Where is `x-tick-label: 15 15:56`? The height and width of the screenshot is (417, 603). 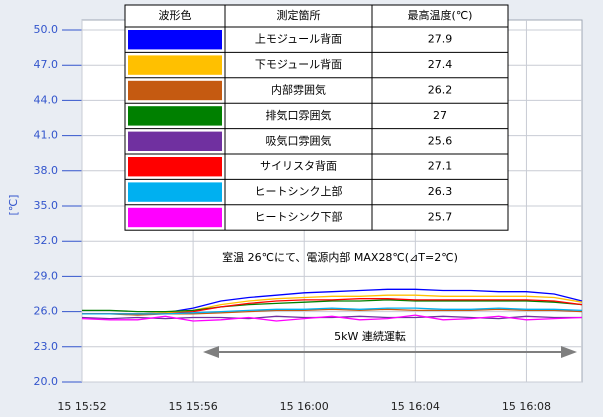 x-tick-label: 15 15:56 is located at coordinates (193, 406).